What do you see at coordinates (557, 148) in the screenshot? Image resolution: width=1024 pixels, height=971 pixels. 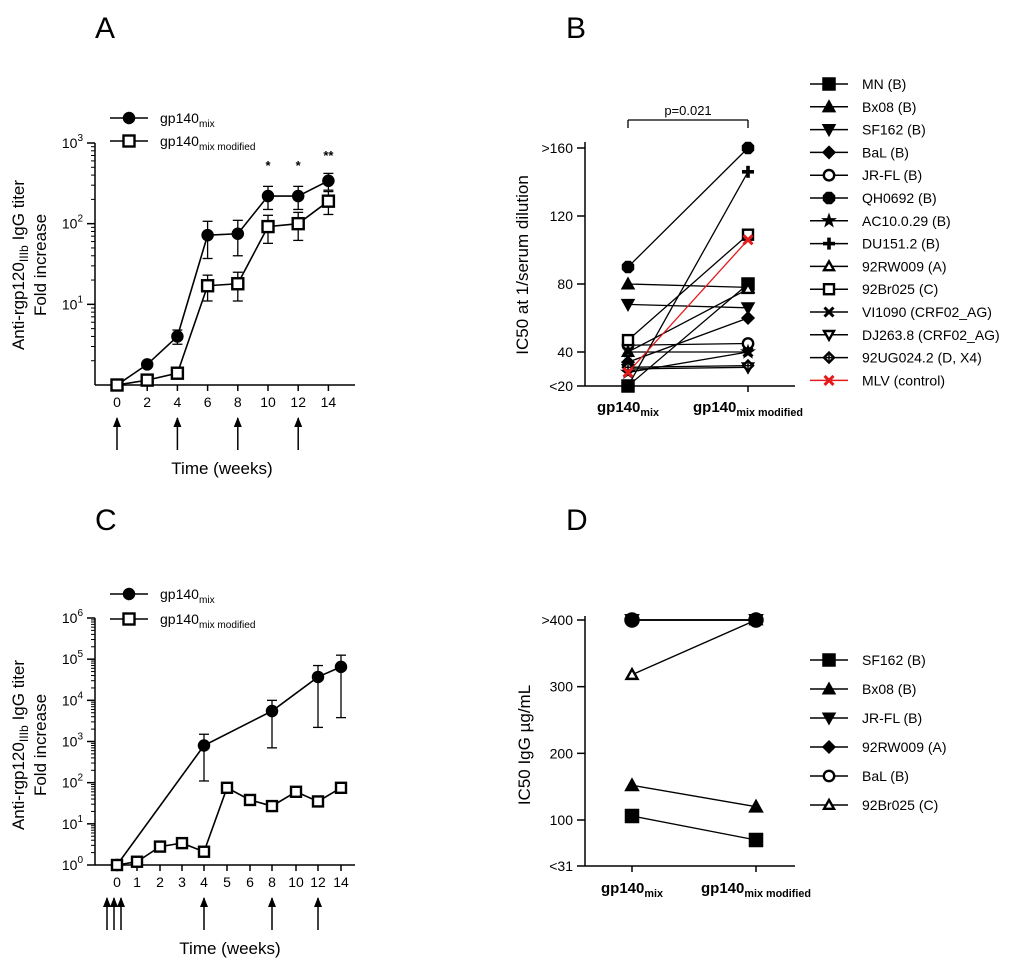 I see `y-tick-label: >160` at bounding box center [557, 148].